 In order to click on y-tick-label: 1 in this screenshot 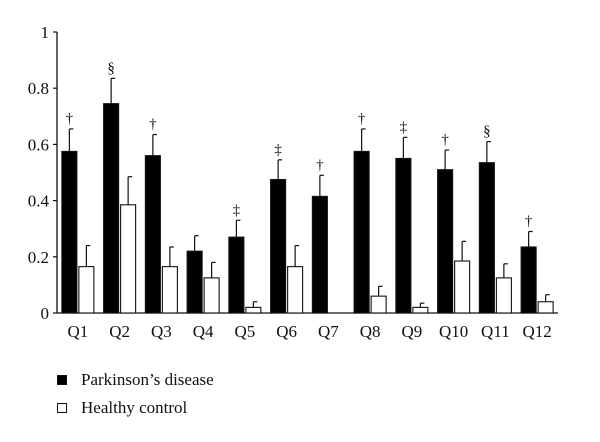, I will do `click(45, 32)`.